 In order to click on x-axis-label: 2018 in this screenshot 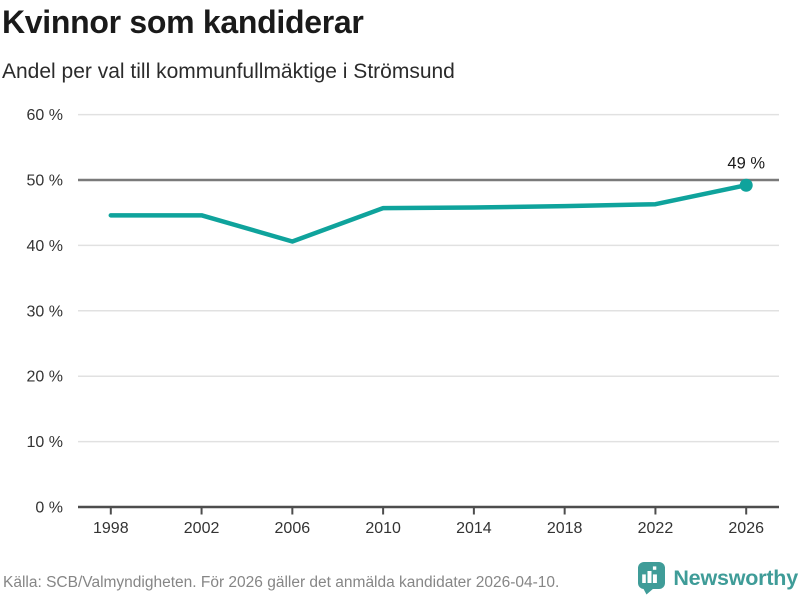, I will do `click(565, 528)`.